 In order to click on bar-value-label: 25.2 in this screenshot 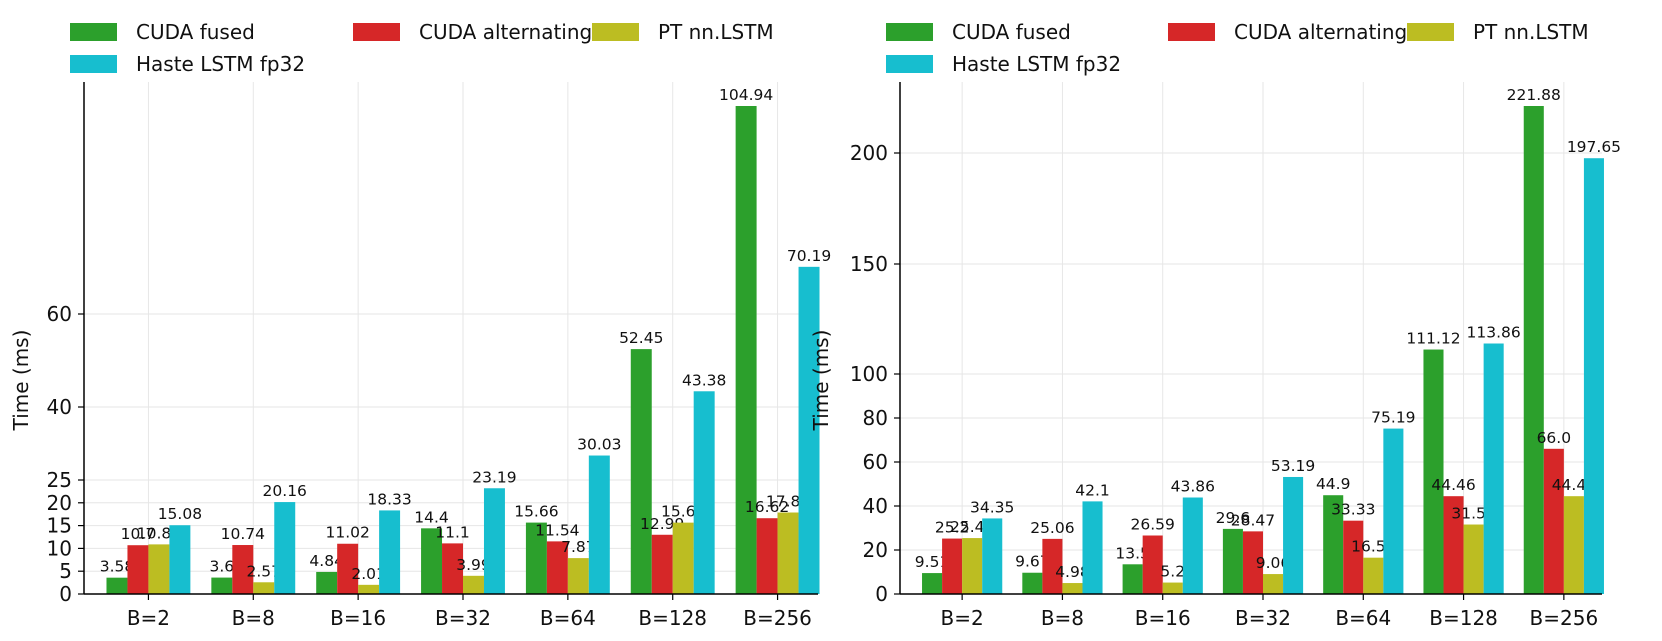, I will do `click(952, 528)`.